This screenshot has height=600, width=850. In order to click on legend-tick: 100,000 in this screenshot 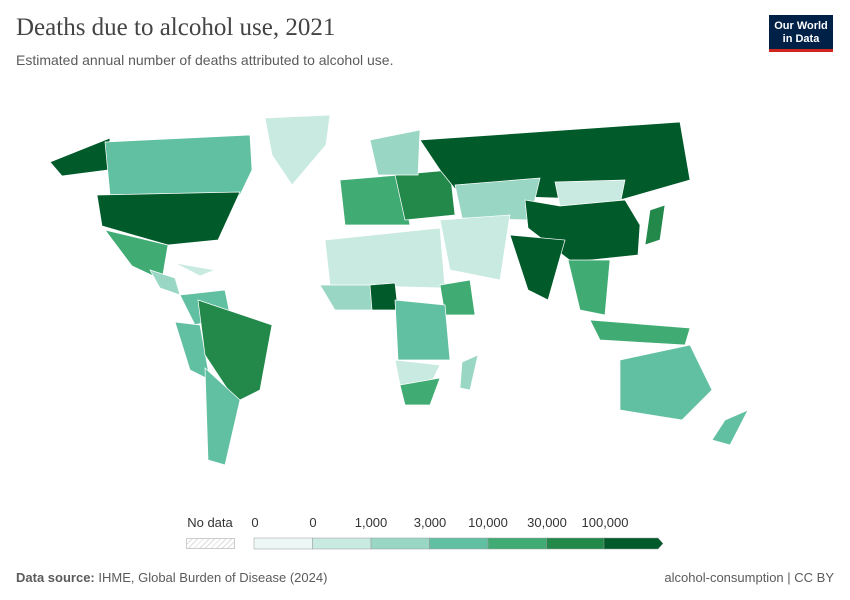, I will do `click(605, 522)`.